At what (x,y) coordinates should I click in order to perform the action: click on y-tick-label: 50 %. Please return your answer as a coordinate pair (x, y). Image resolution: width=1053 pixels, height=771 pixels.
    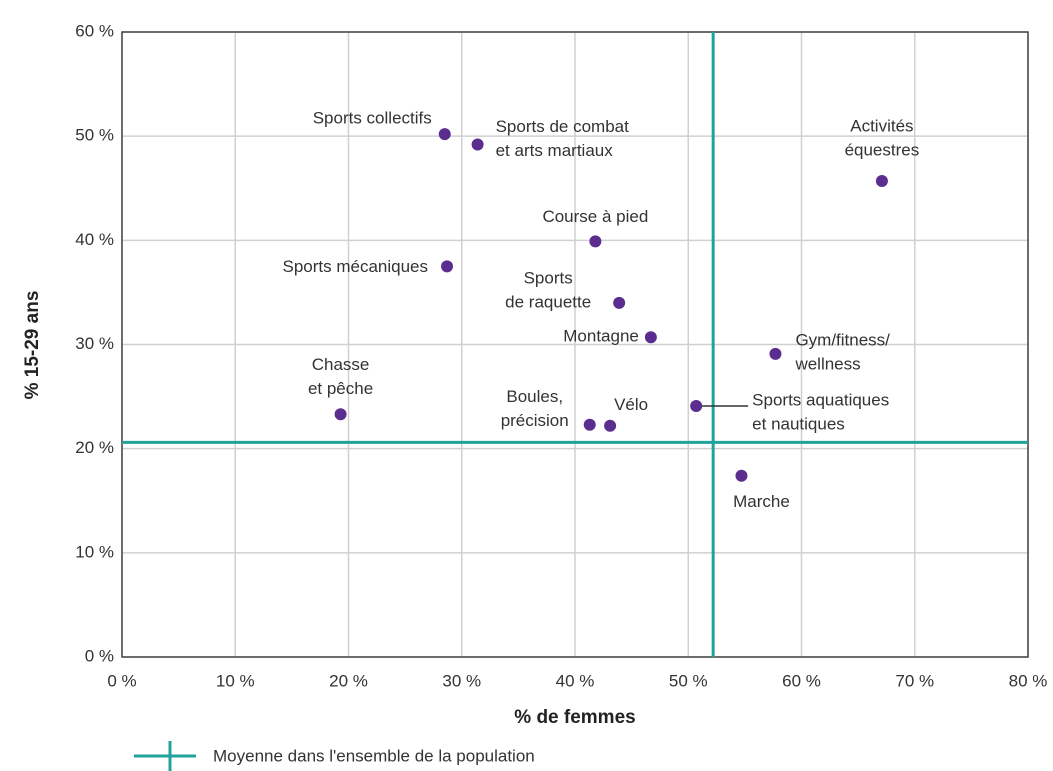
    Looking at the image, I should click on (94, 135).